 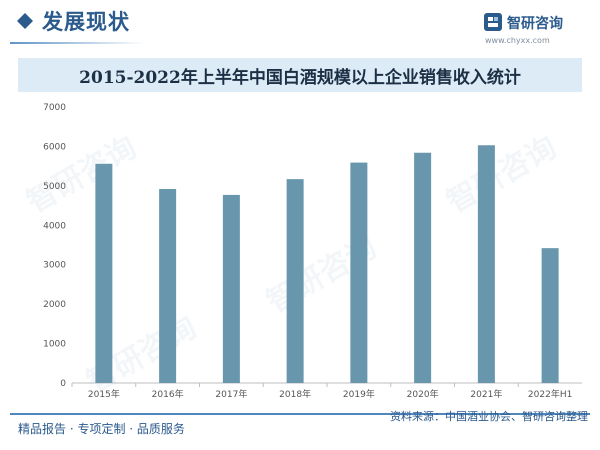 What do you see at coordinates (300, 77) in the screenshot?
I see `chart-title: 2015-2022年上半年中国白酒规模以上企业销售收入统计` at bounding box center [300, 77].